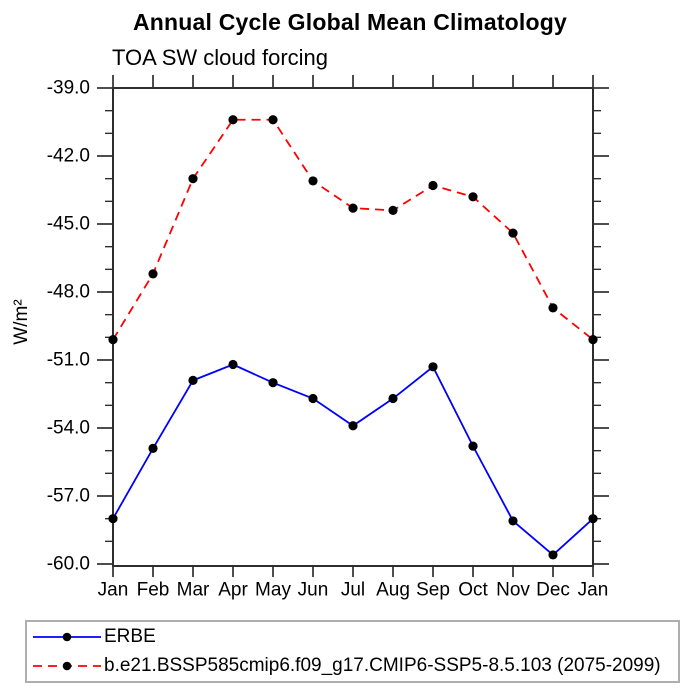  Describe the element at coordinates (393, 590) in the screenshot. I see `x-tick-label: Aug` at that location.